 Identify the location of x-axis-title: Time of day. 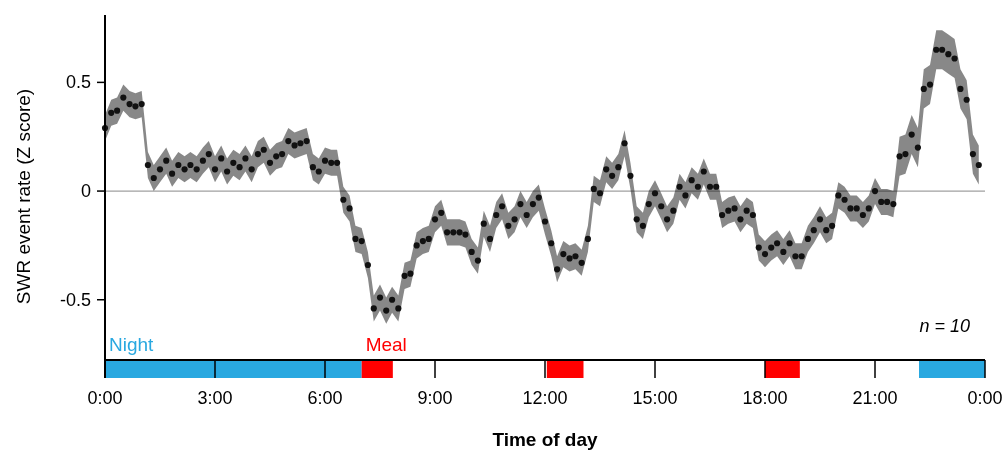
(545, 439).